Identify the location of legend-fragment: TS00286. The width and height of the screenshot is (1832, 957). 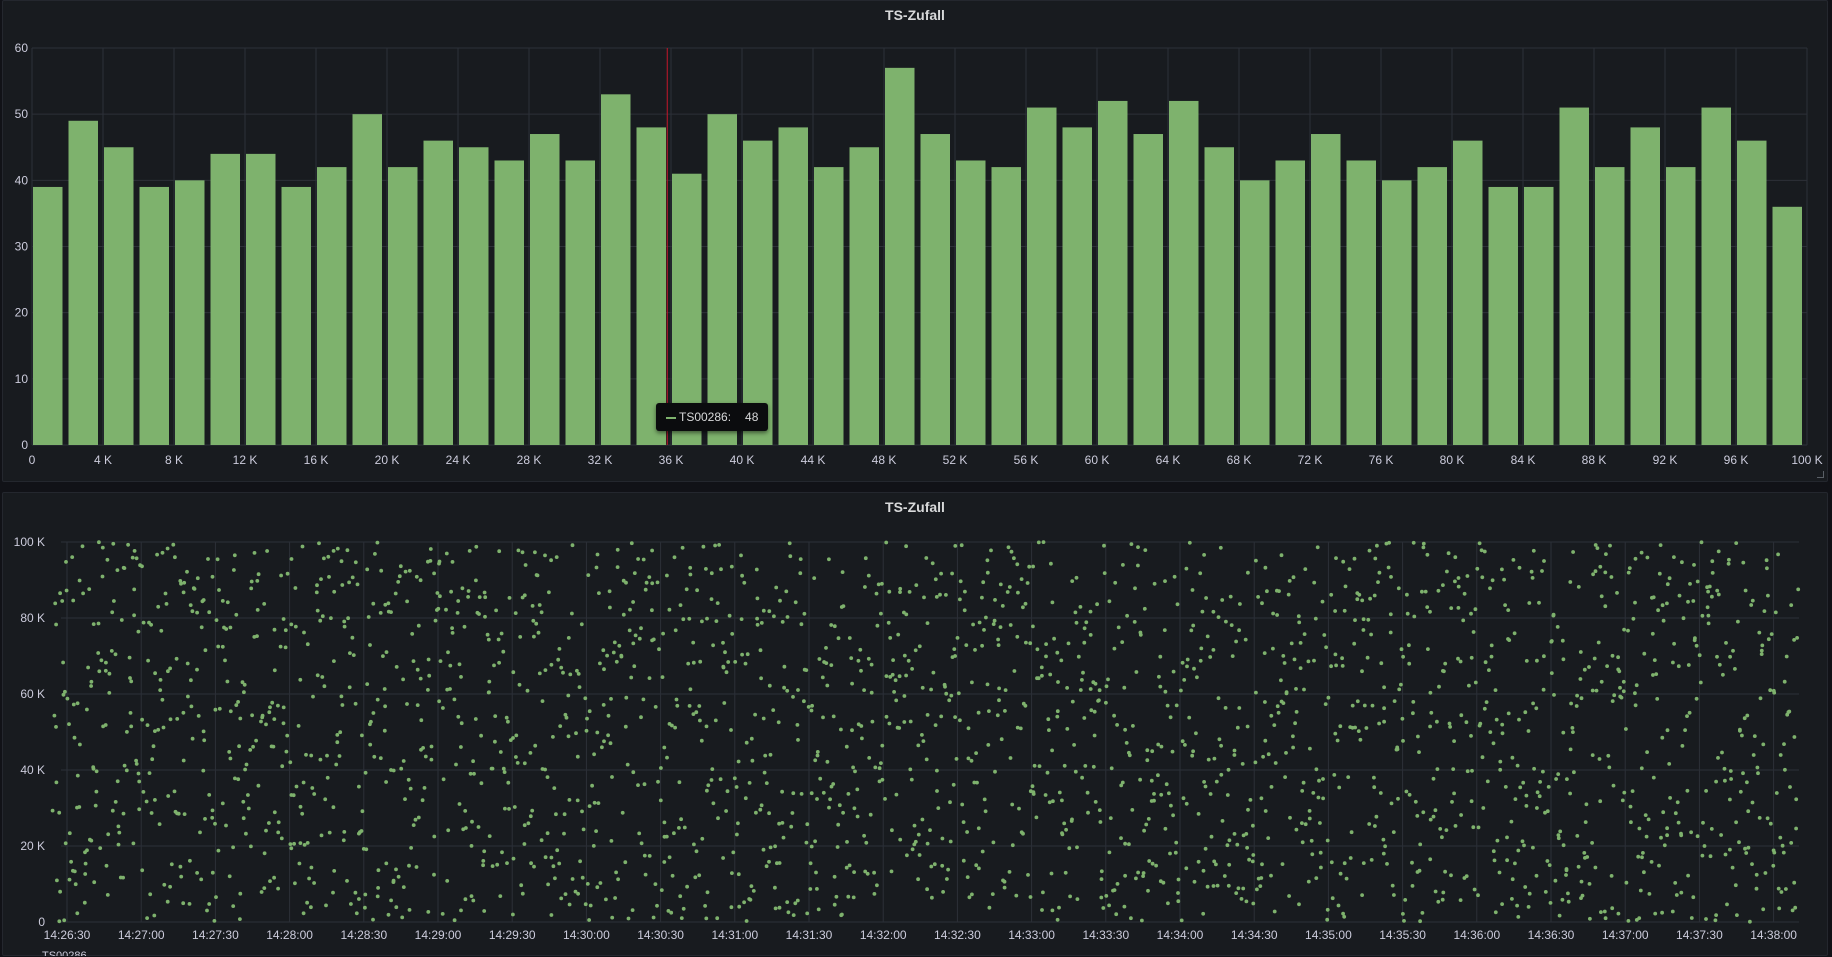
(64, 953).